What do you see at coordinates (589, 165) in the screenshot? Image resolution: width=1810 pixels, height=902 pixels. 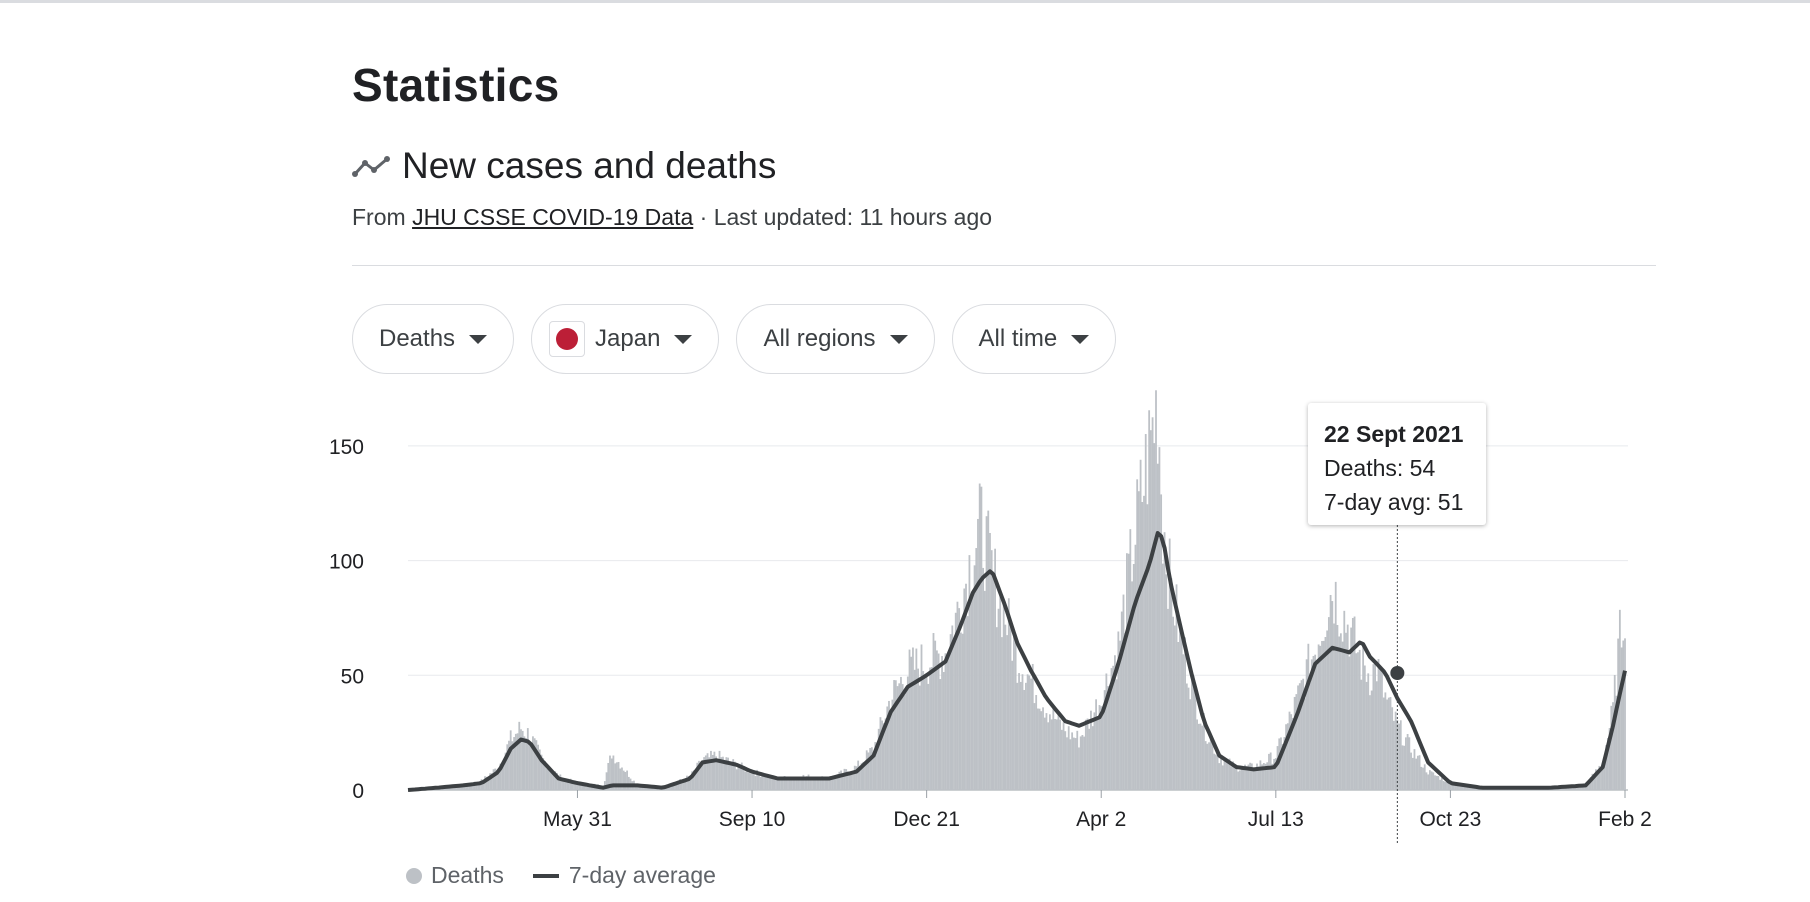 I see `section-title: New cases and deaths` at bounding box center [589, 165].